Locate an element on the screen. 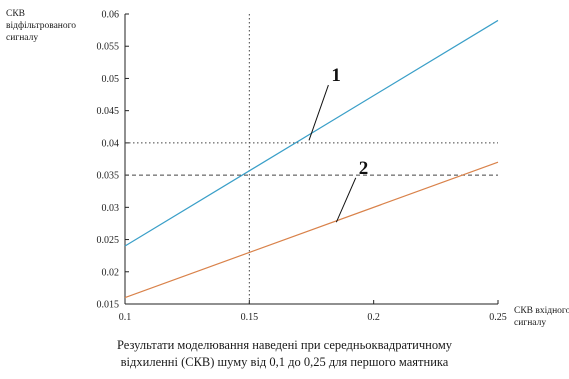 The image size is (569, 379). y-tick-label: 0.03 is located at coordinates (111, 208).